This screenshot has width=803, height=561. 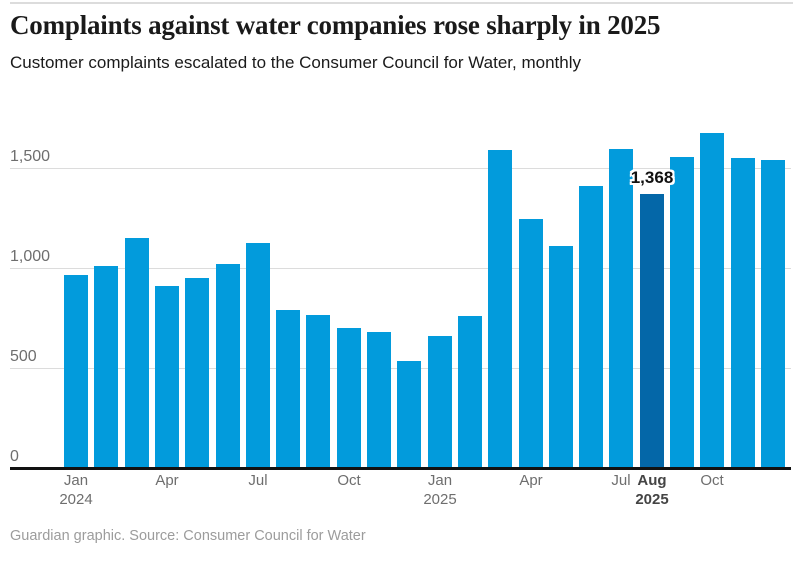 What do you see at coordinates (500, 308) in the screenshot?
I see `bar-mar-2025` at bounding box center [500, 308].